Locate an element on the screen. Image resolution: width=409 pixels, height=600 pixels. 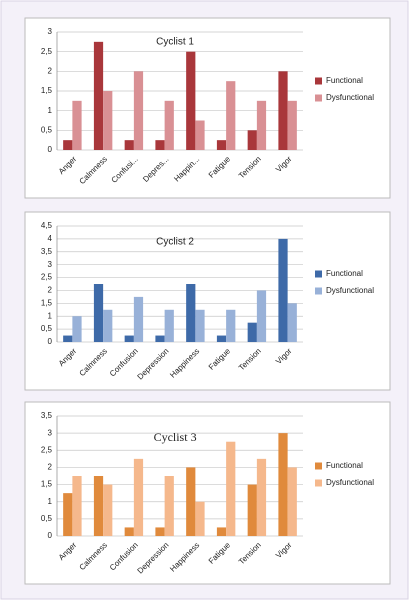
chart-title: Cyclist 3 is located at coordinates (175, 437).